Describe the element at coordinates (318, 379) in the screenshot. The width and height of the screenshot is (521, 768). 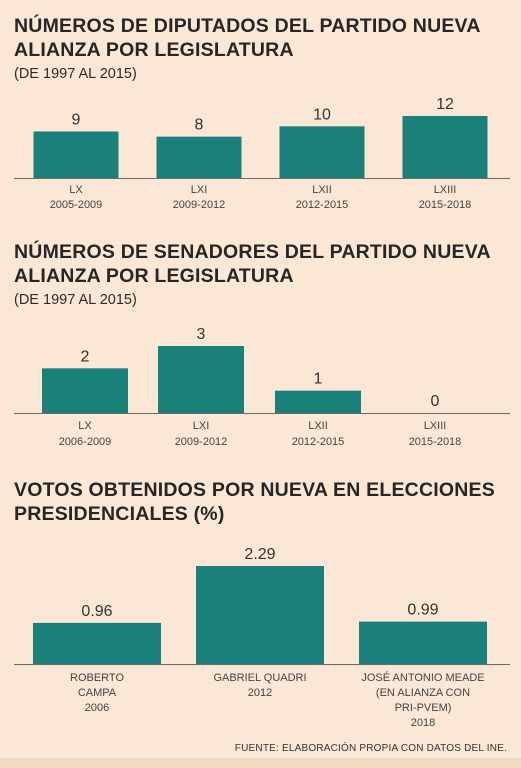
I see `chart-2-value-label-3: 1` at that location.